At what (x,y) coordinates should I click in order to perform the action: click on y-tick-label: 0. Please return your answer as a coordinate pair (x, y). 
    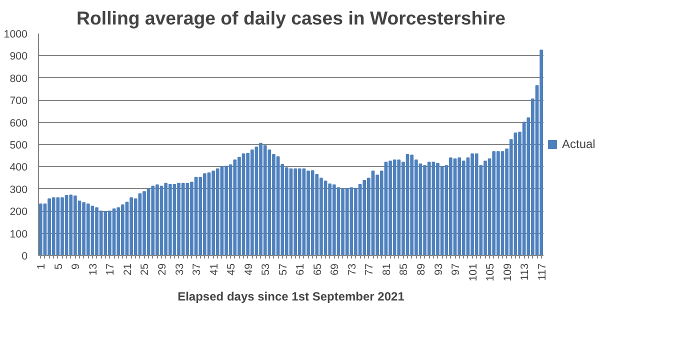
    Looking at the image, I should click on (25, 256).